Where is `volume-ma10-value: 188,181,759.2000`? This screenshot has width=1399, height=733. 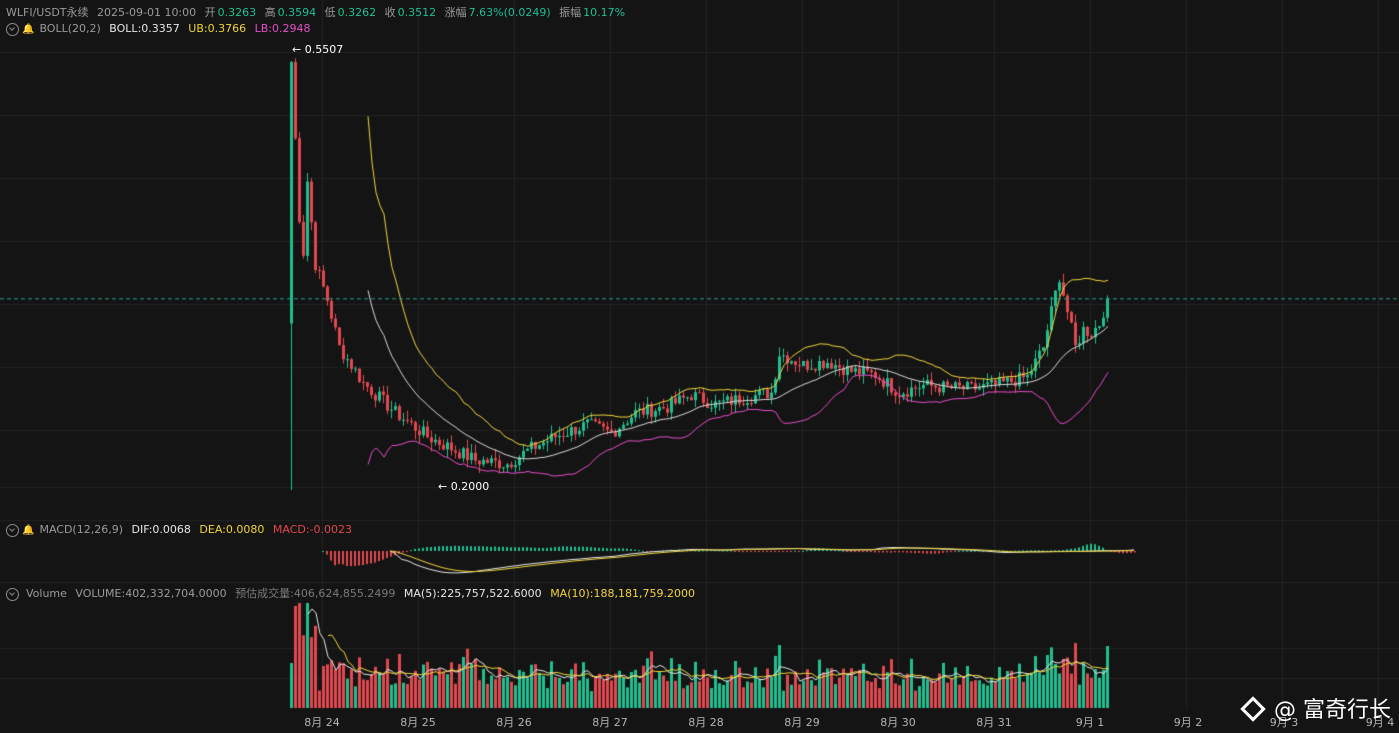
volume-ma10-value: 188,181,759.2000 is located at coordinates (644, 593).